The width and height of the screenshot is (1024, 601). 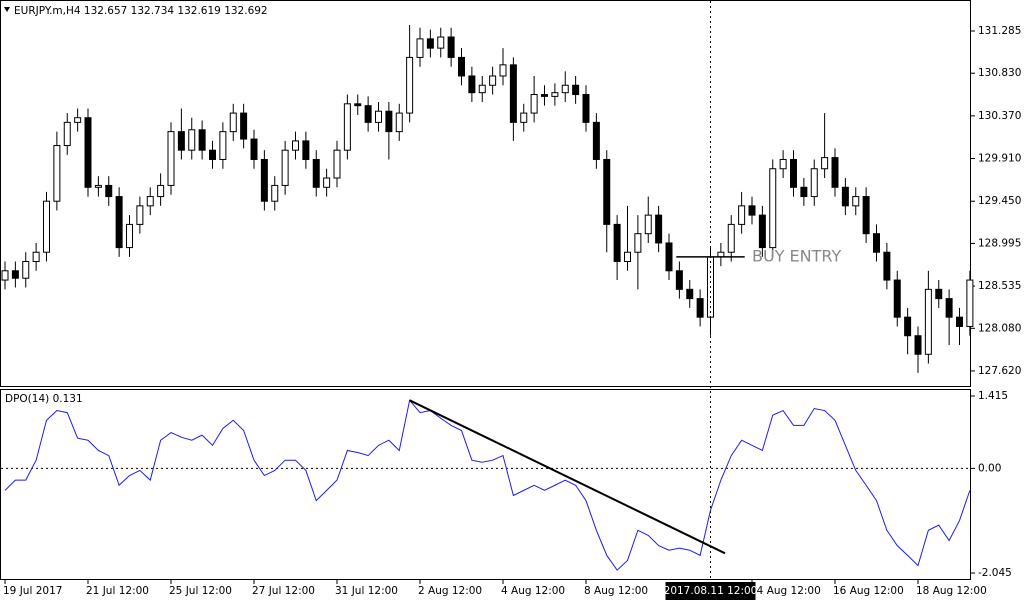 I want to click on y-tick-label: 1.415, so click(x=993, y=396).